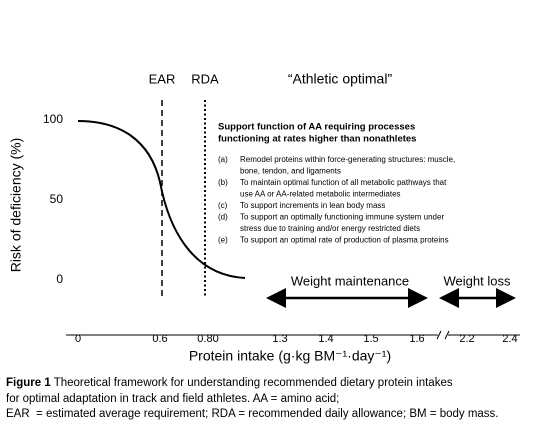 The image size is (553, 442). Describe the element at coordinates (53, 119) in the screenshot. I see `y-tick-label: 100` at that location.